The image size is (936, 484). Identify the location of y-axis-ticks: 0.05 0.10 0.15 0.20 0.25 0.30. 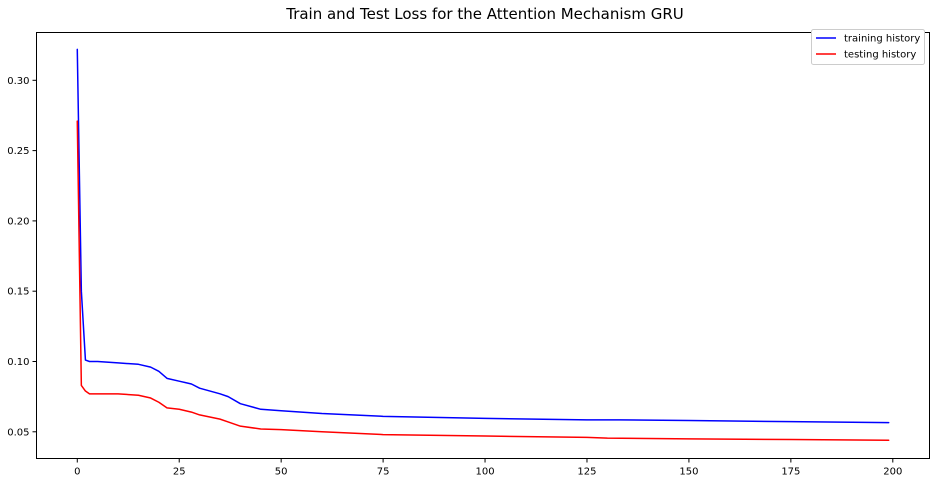
(22, 257).